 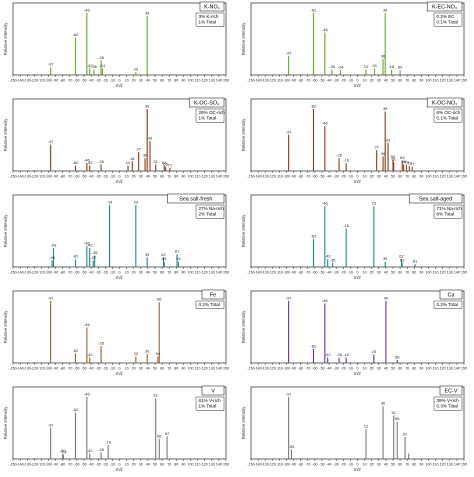 What do you see at coordinates (212, 208) in the screenshot?
I see `fraction-text: 27% Na-rich` at bounding box center [212, 208].